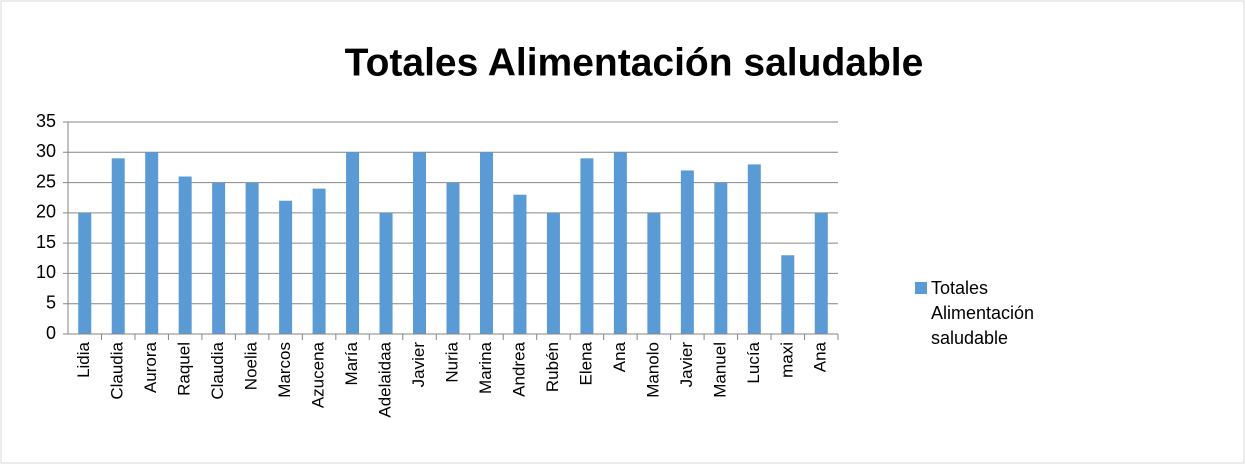  I want to click on x-tick-label: Manuel, so click(719, 370).